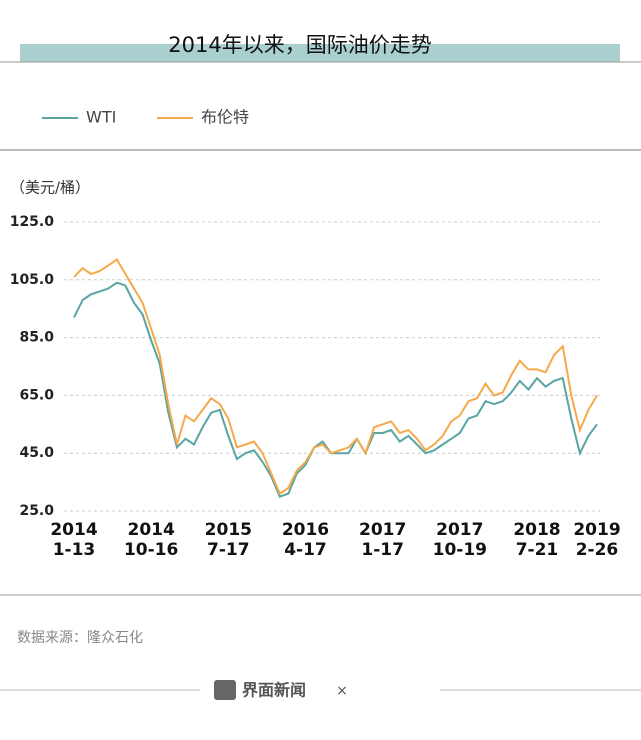 Image resolution: width=641 pixels, height=740 pixels. Describe the element at coordinates (460, 540) in the screenshot. I see `x-tick-label: 2017 10-19` at that location.